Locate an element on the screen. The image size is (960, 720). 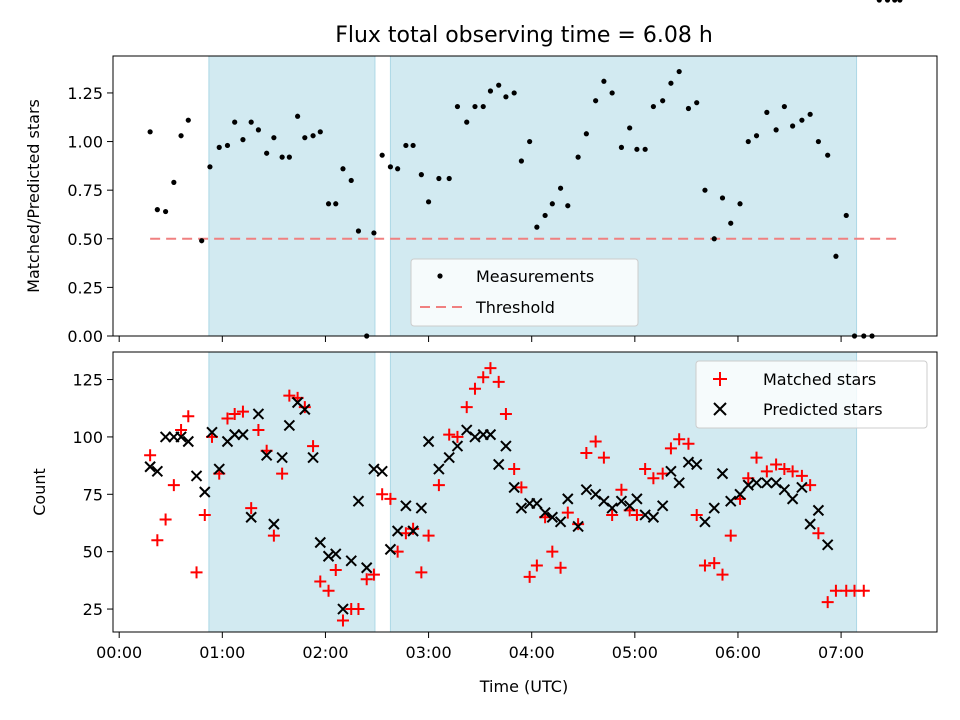
top-y-tick-label: 1.25 is located at coordinates (85, 93).